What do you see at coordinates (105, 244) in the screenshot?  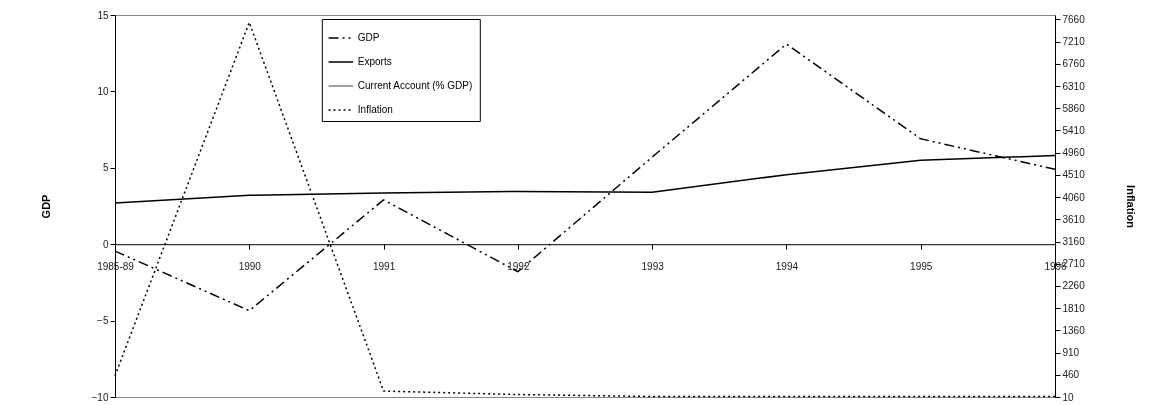 I see `y-tick-label: 0` at bounding box center [105, 244].